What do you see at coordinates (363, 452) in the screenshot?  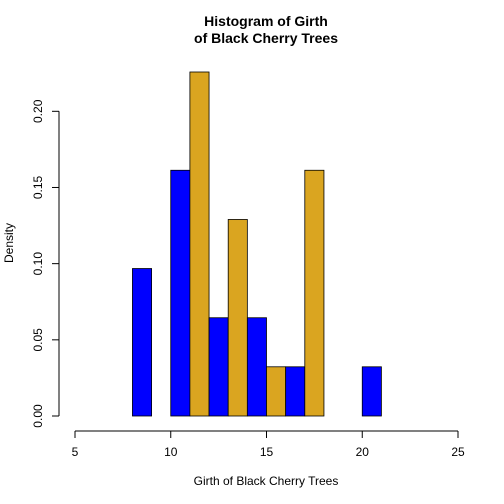 I see `x-tick-label: 20` at bounding box center [363, 452].